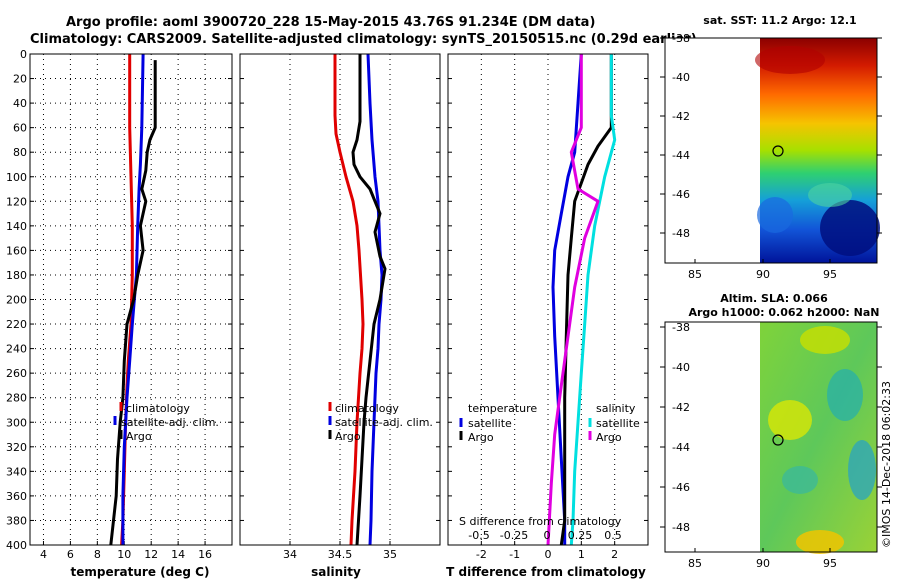  Describe the element at coordinates (546, 572) in the screenshot. I see `difference-xlabel: T difference from climatology` at that location.